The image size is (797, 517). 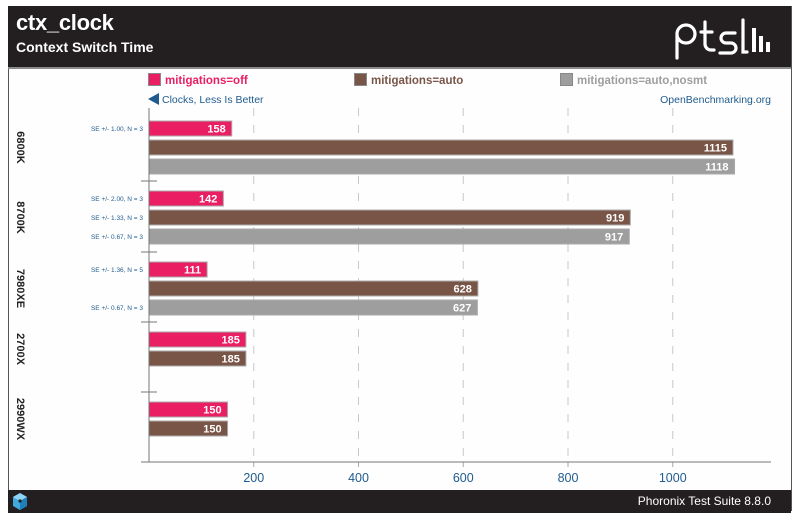 What do you see at coordinates (20, 501) in the screenshot?
I see `phoronix-cube-icon` at bounding box center [20, 501].